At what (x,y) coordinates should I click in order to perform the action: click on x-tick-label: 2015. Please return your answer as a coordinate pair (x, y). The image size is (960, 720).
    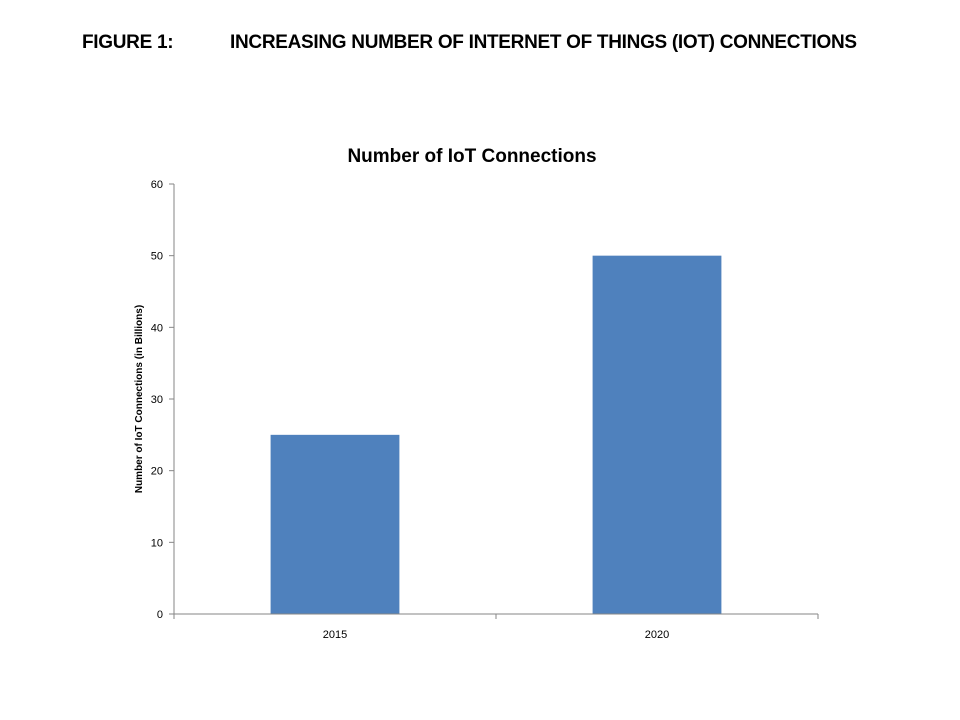
    Looking at the image, I should click on (335, 635).